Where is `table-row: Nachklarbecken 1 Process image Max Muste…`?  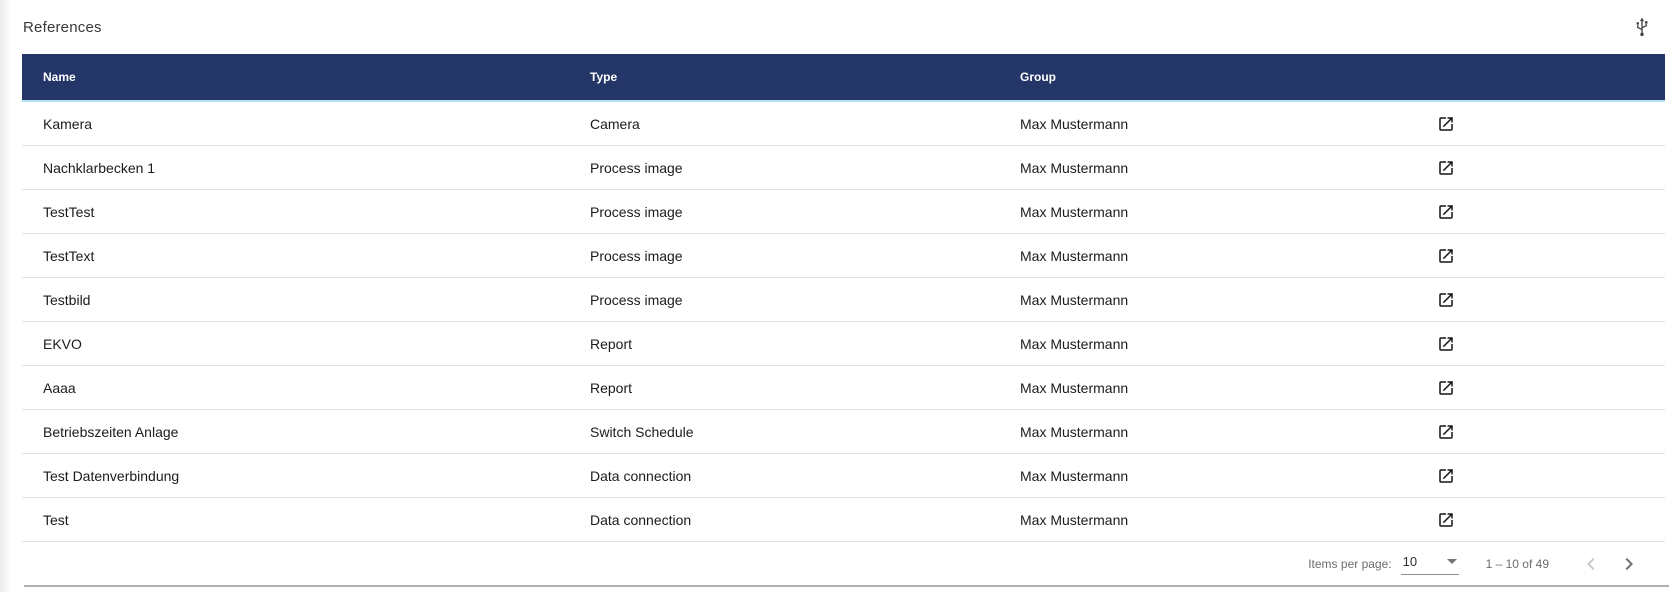 table-row: Nachklarbecken 1 Process image Max Muste… is located at coordinates (843, 168).